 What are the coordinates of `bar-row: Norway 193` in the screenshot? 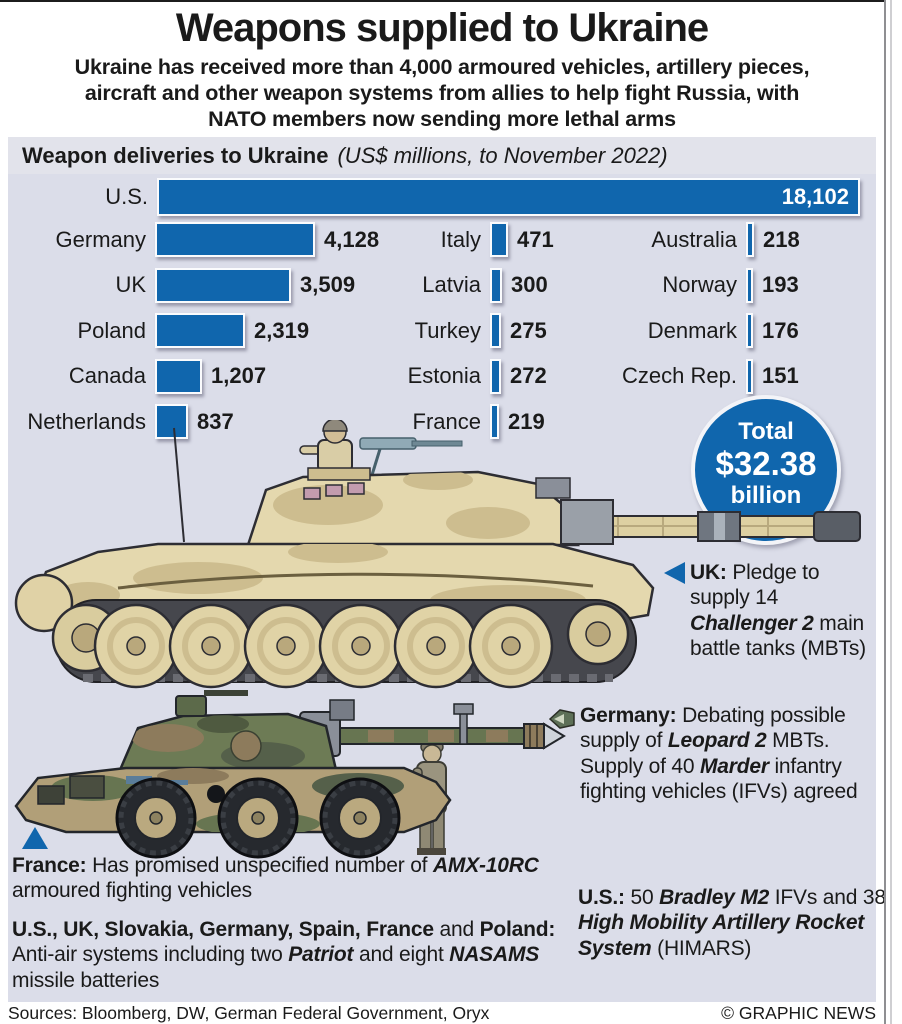 It's located at (675, 286).